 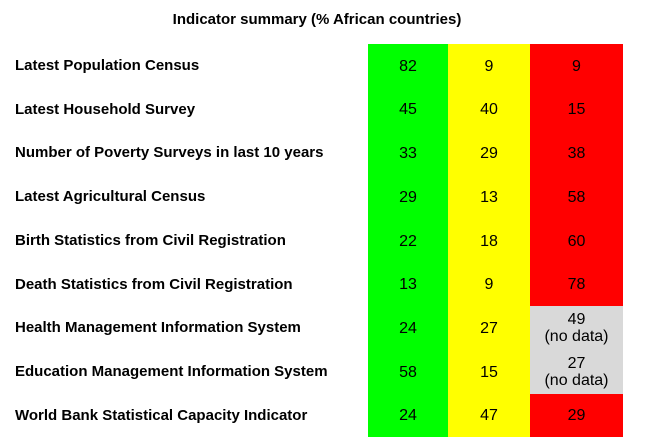 I want to click on yellow-value: 13, so click(x=489, y=197).